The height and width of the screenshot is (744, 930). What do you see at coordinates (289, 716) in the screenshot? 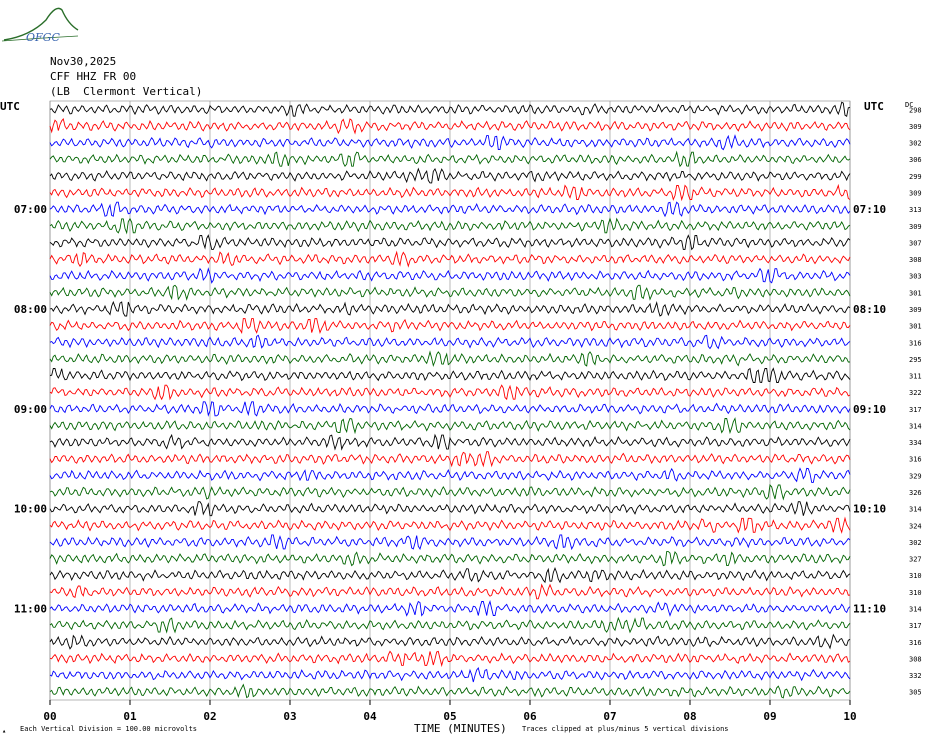
I see `x-tick-label: 03` at bounding box center [289, 716].